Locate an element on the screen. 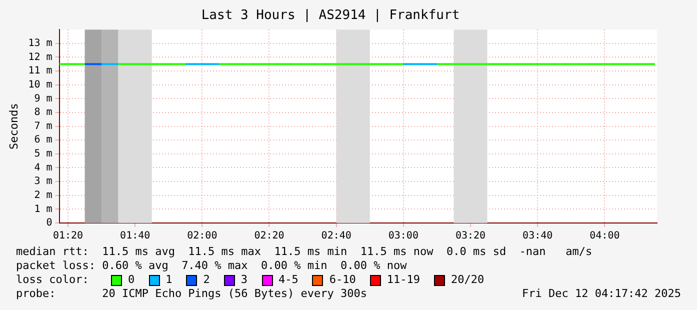 The height and width of the screenshot is (310, 697). legend-label: 2 is located at coordinates (206, 280).